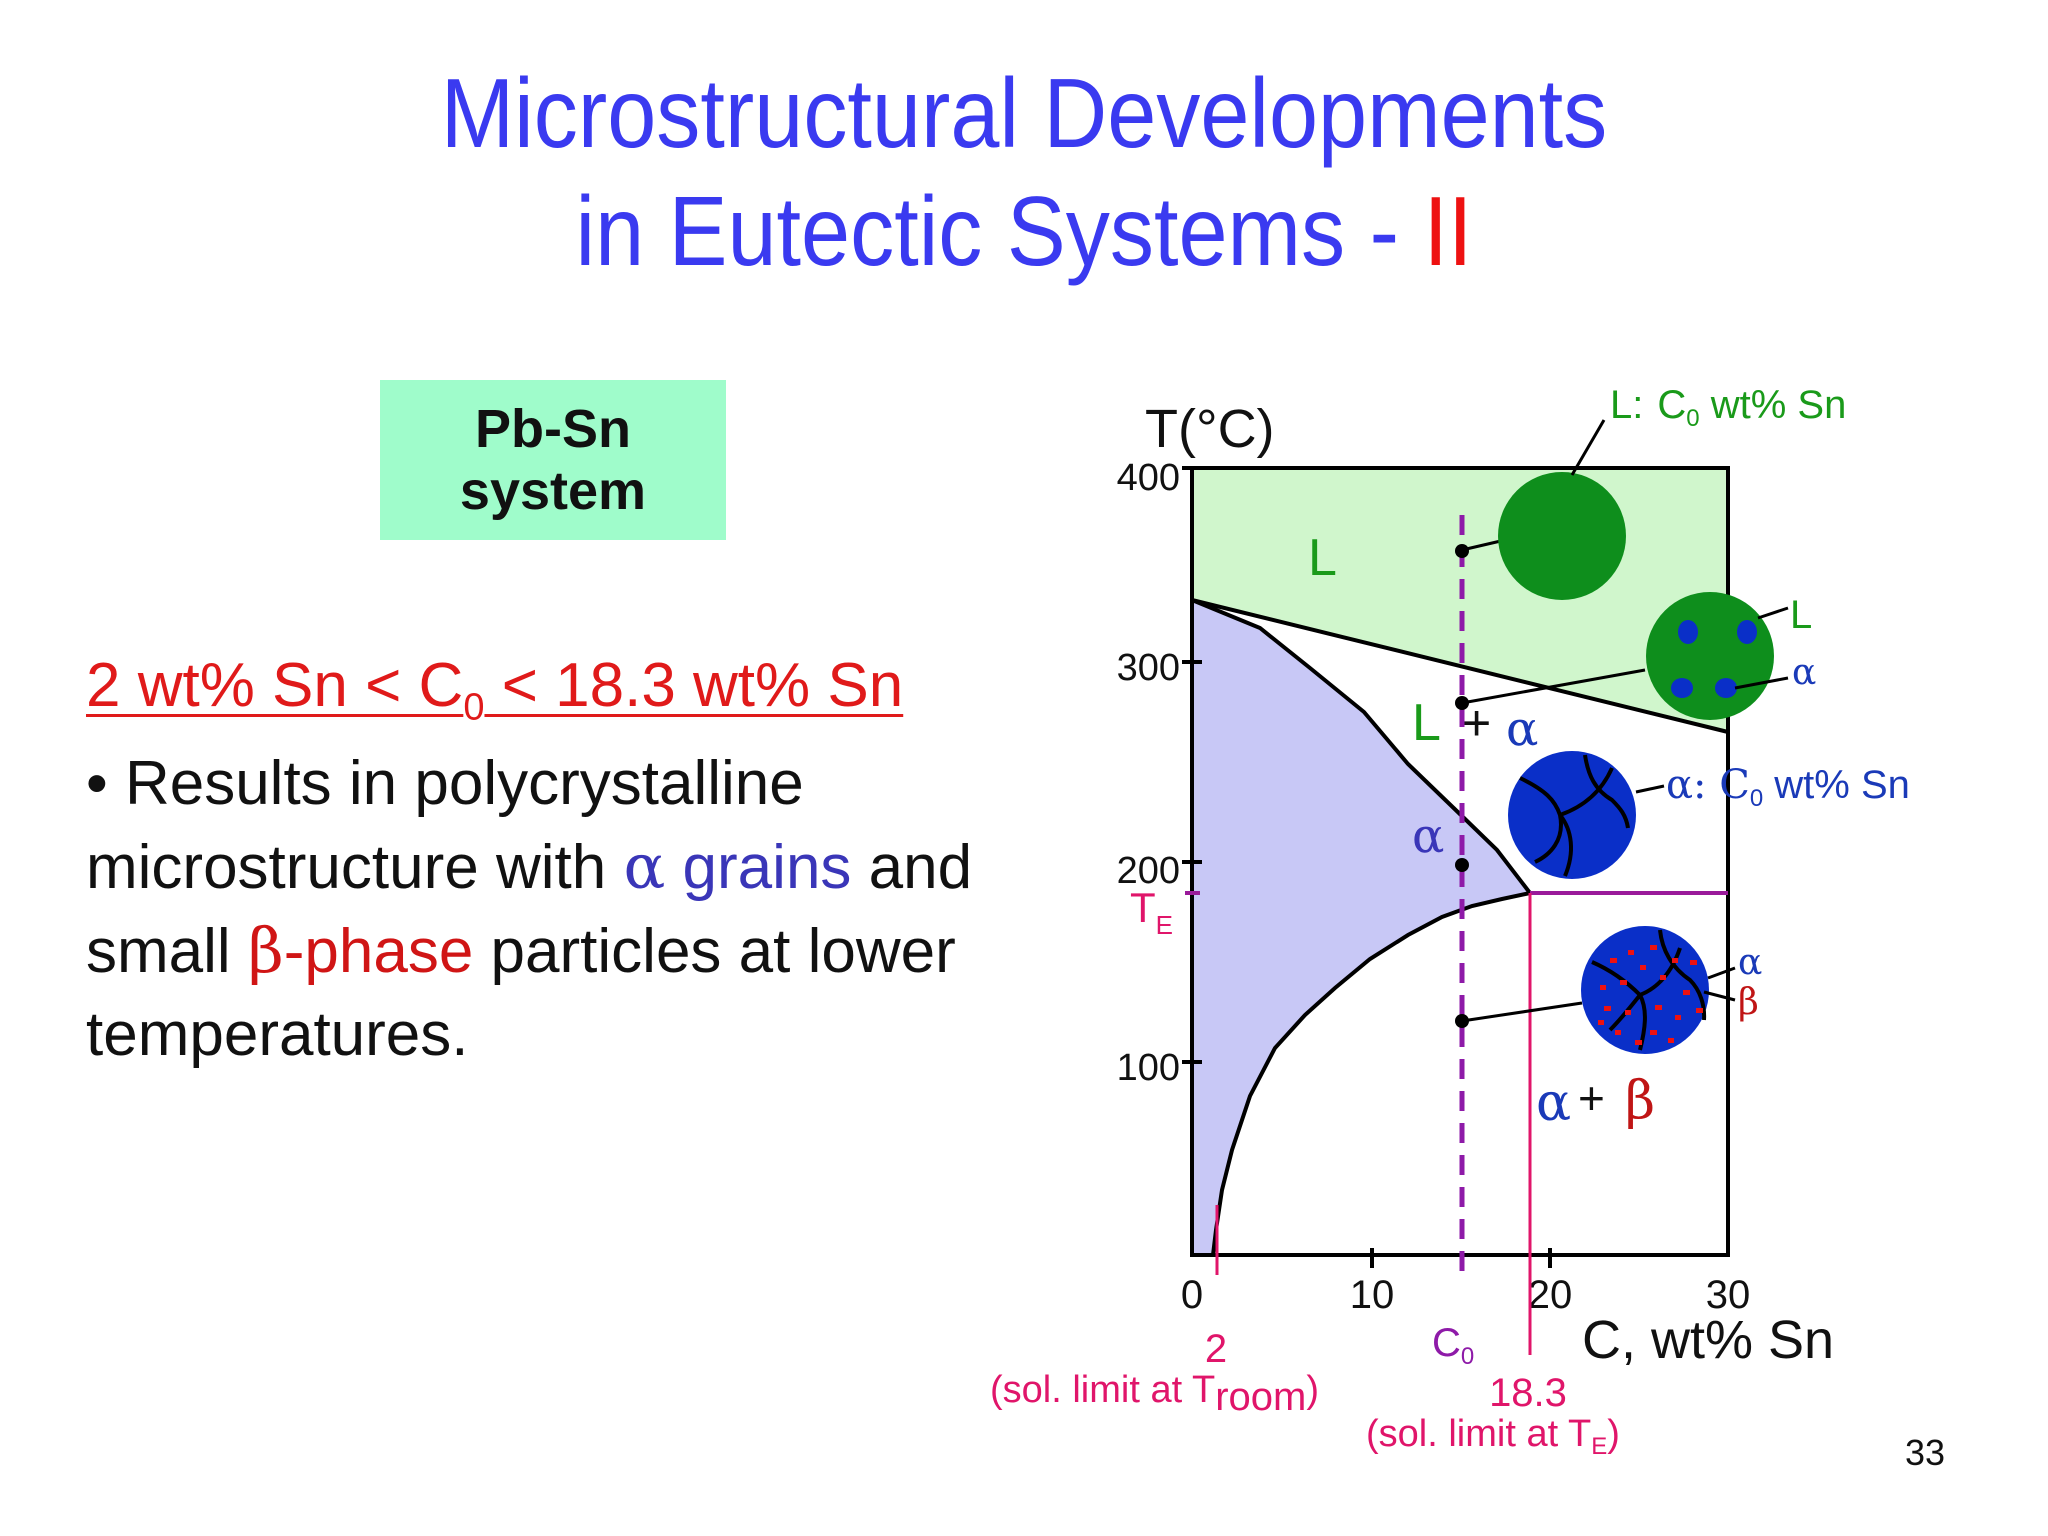 The image size is (2048, 1536). Describe the element at coordinates (1788, 787) in the screenshot. I see `callout-alpha: α: C0 wt% Sn` at that location.